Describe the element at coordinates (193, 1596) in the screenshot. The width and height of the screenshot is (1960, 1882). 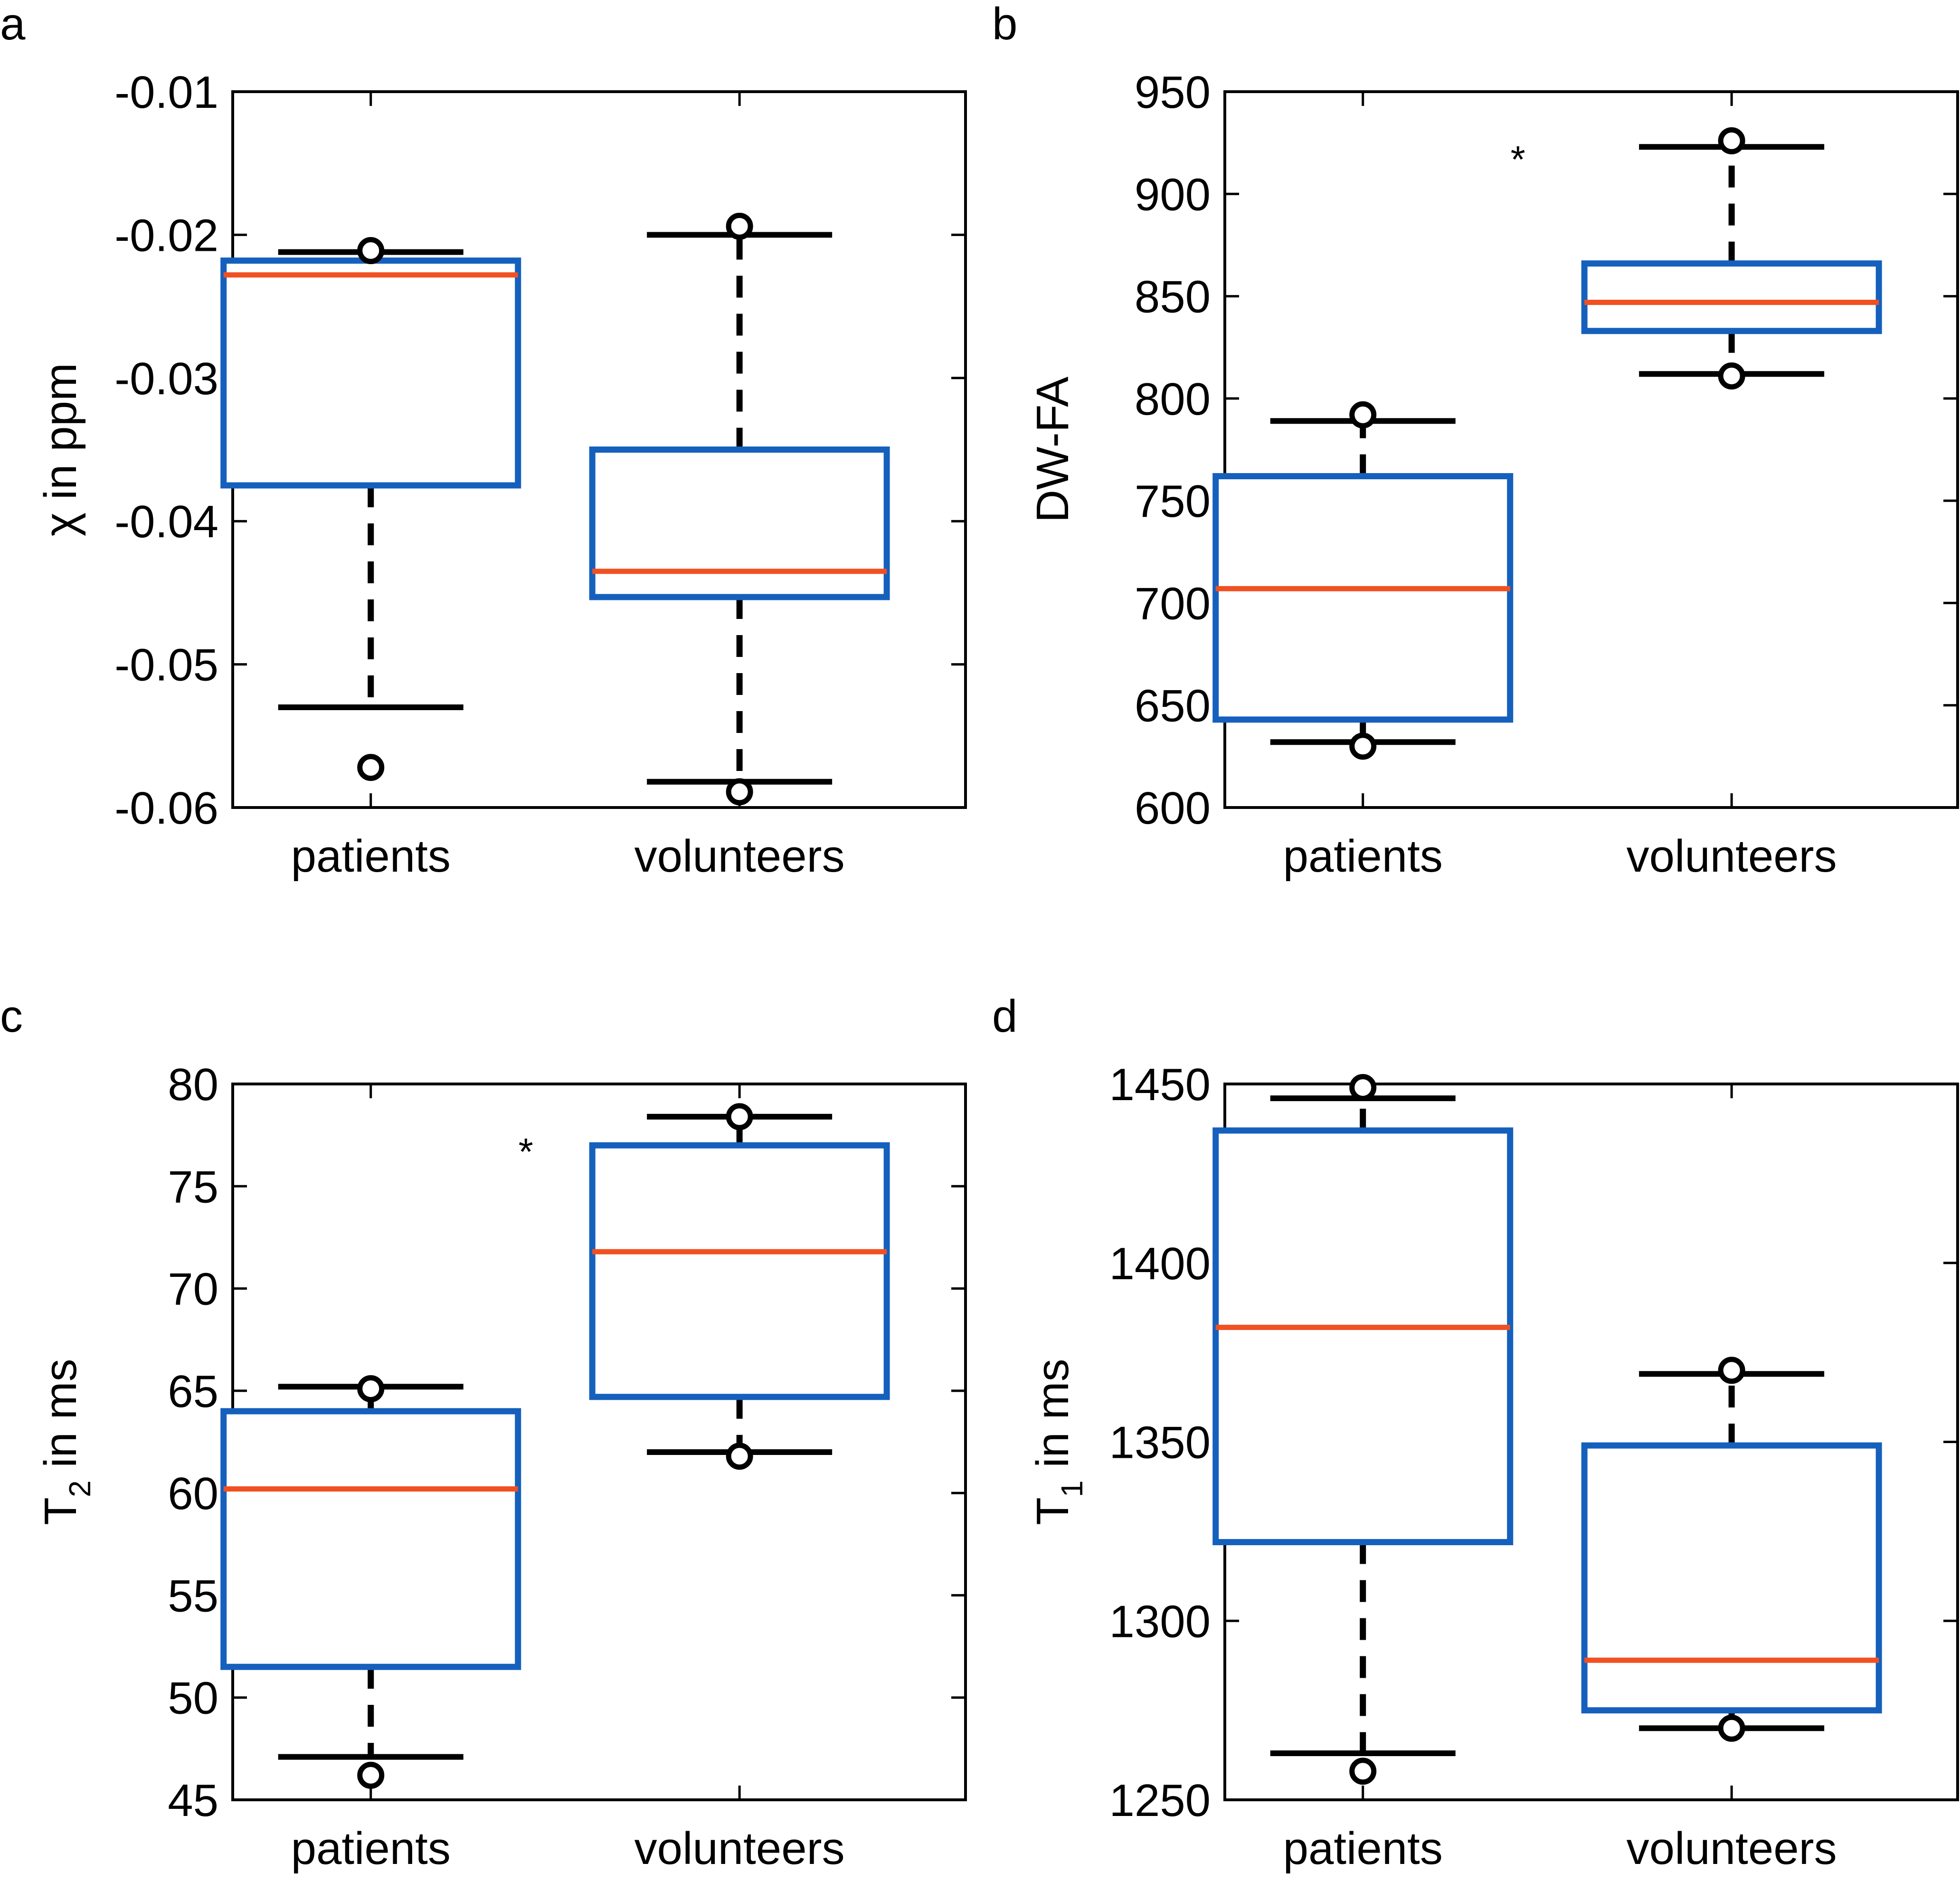
I see `y-tick-label: 55` at that location.